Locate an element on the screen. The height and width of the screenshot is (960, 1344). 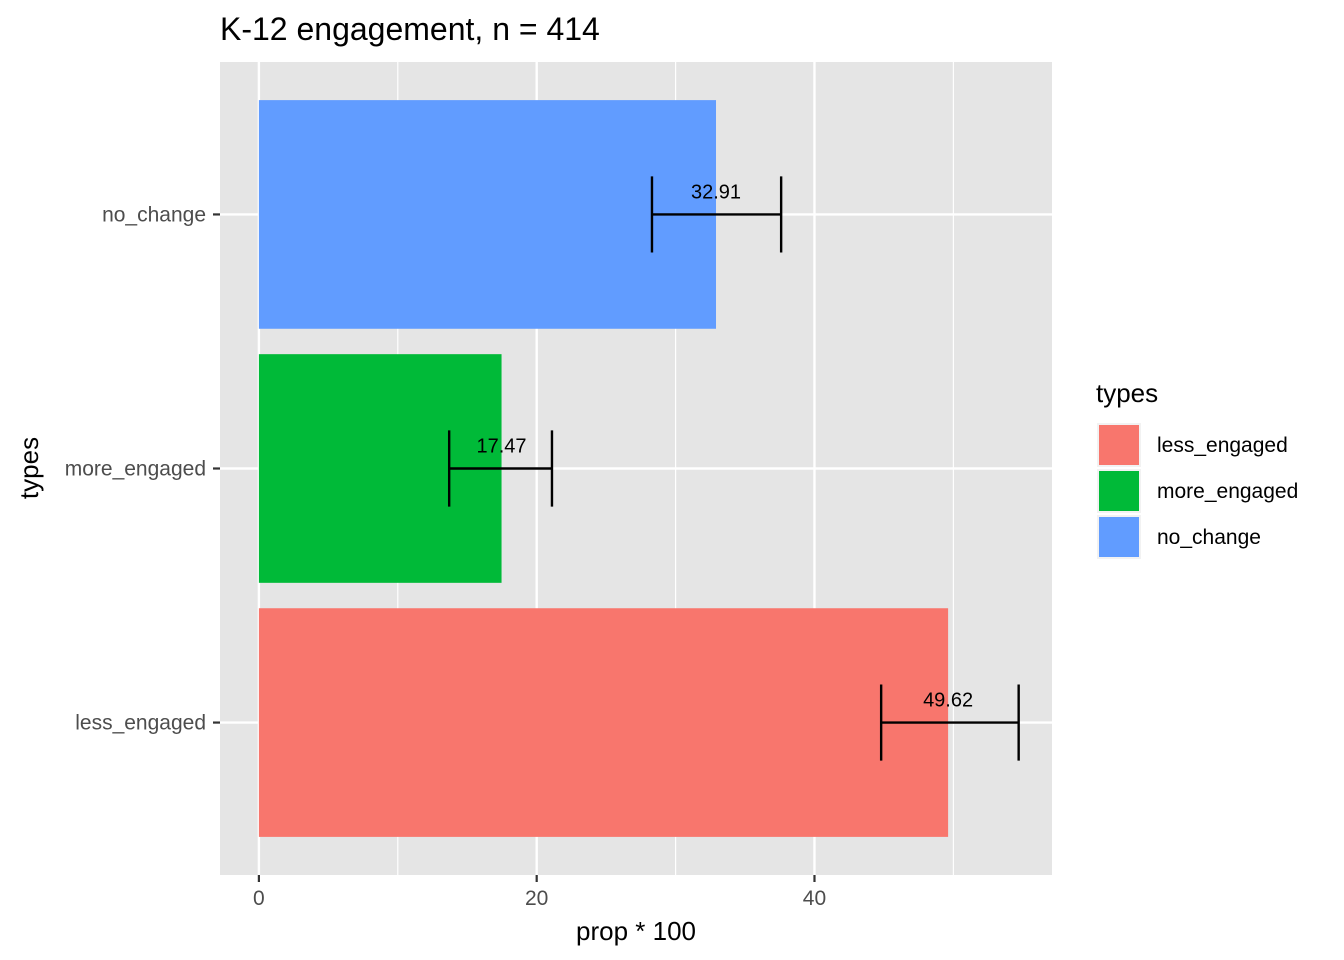
x-tick-label: 0 is located at coordinates (259, 898).